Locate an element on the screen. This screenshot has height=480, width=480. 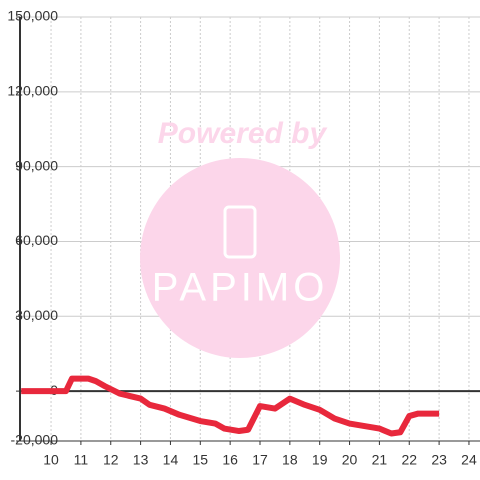
y-tick-label: 150,000 is located at coordinates (32, 16).